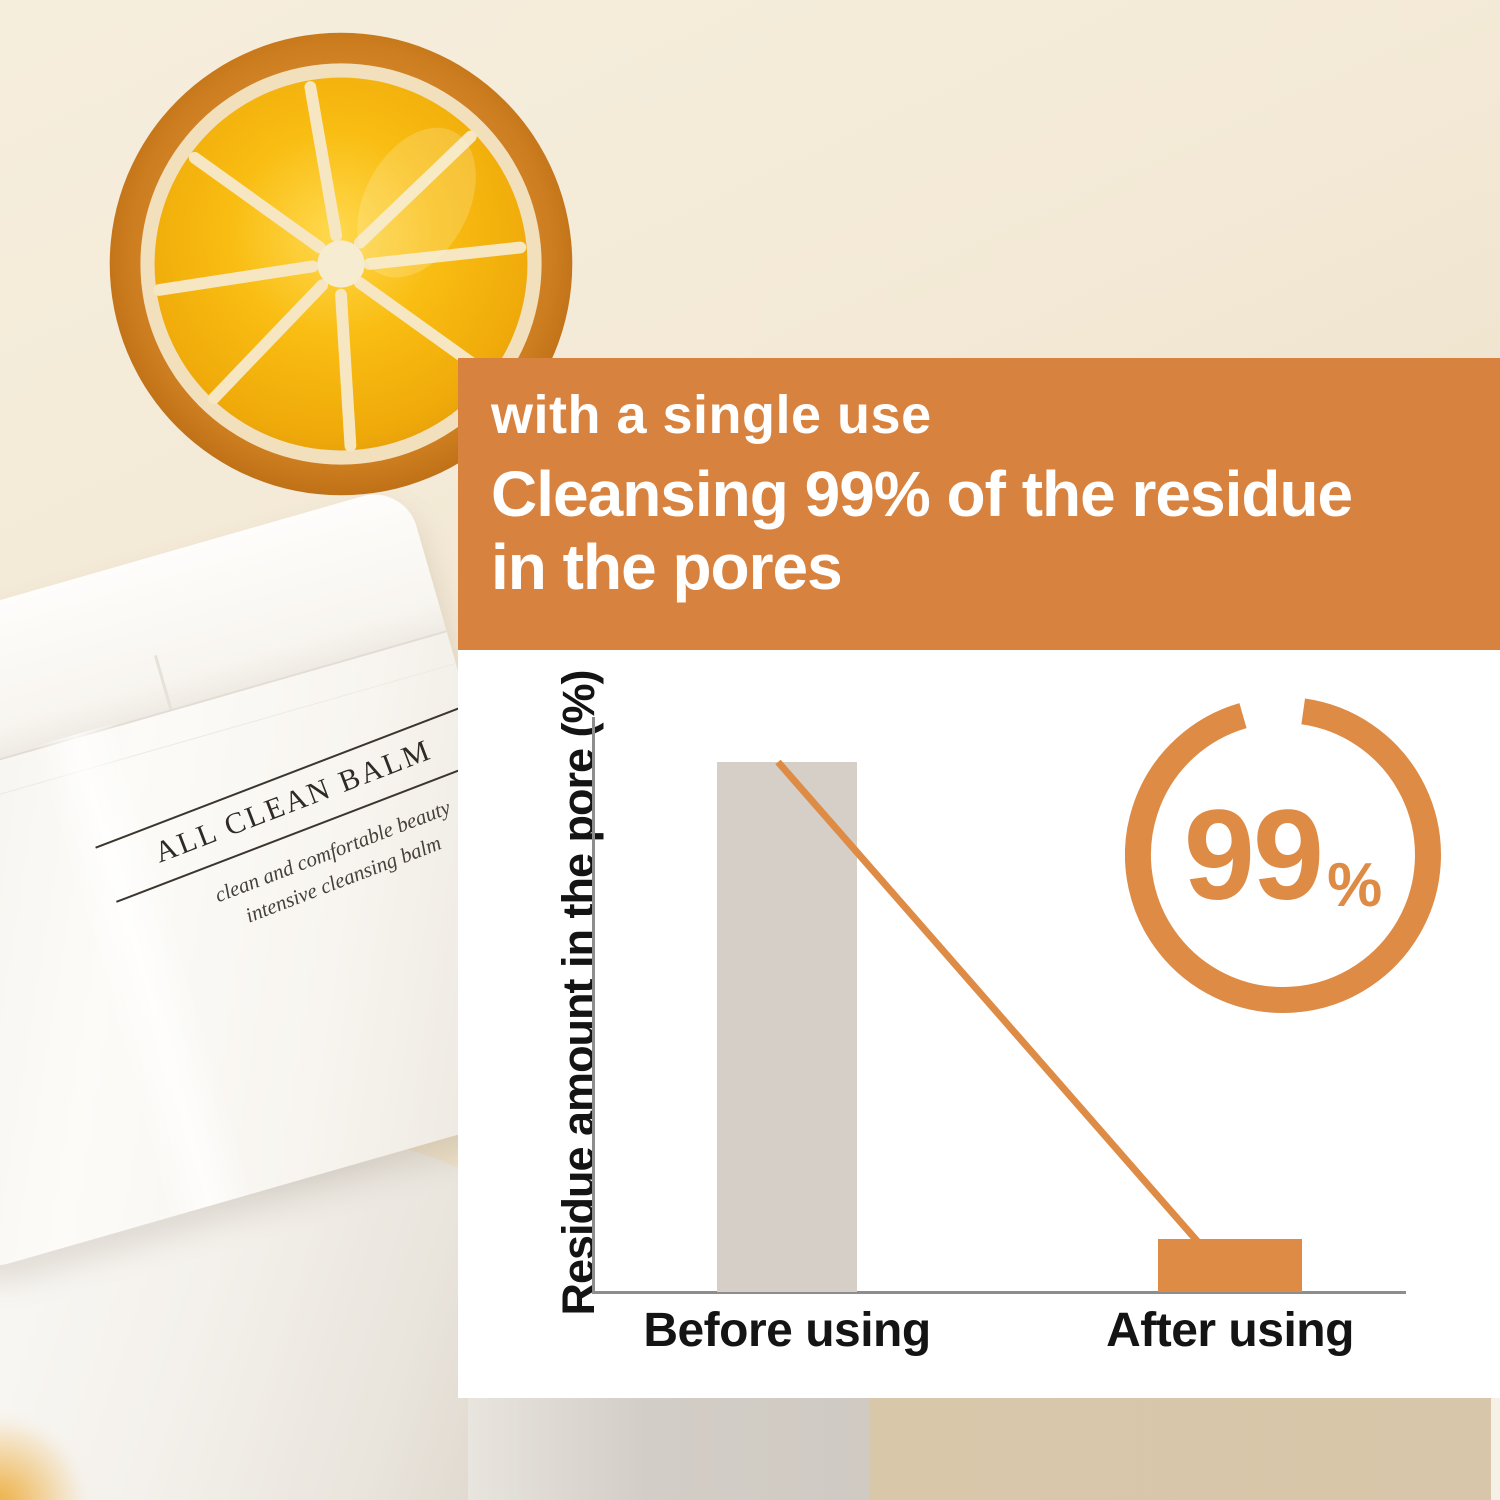  I want to click on y-axis-line, so click(593, 1005).